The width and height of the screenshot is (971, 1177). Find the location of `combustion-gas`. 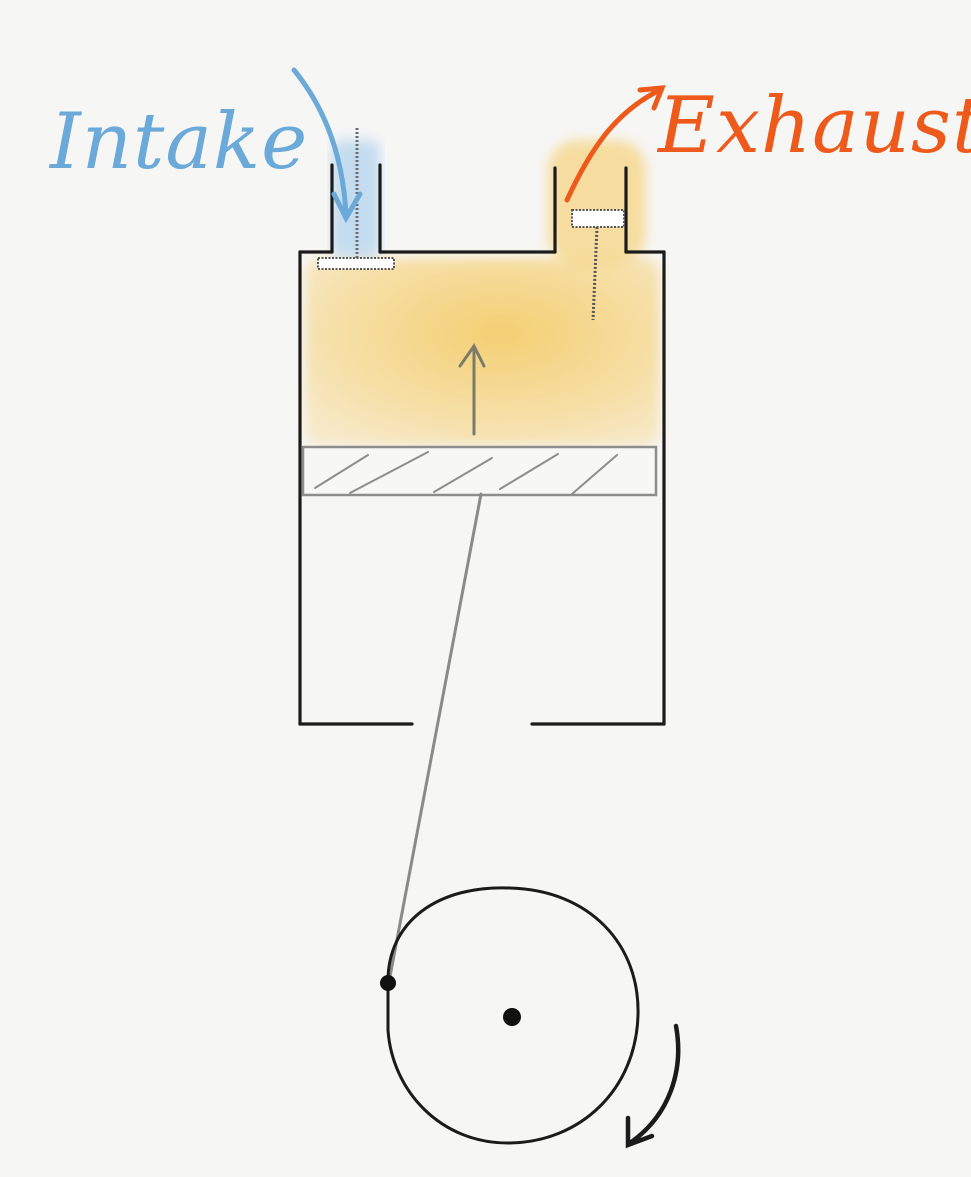

combustion-gas is located at coordinates (482, 293).